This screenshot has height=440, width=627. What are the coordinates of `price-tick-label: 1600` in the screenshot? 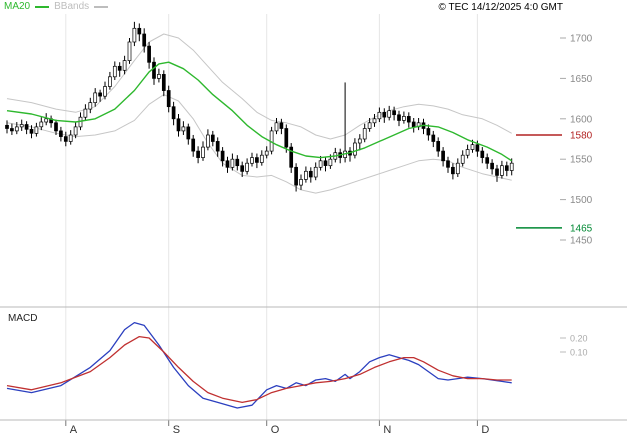 It's located at (581, 119).